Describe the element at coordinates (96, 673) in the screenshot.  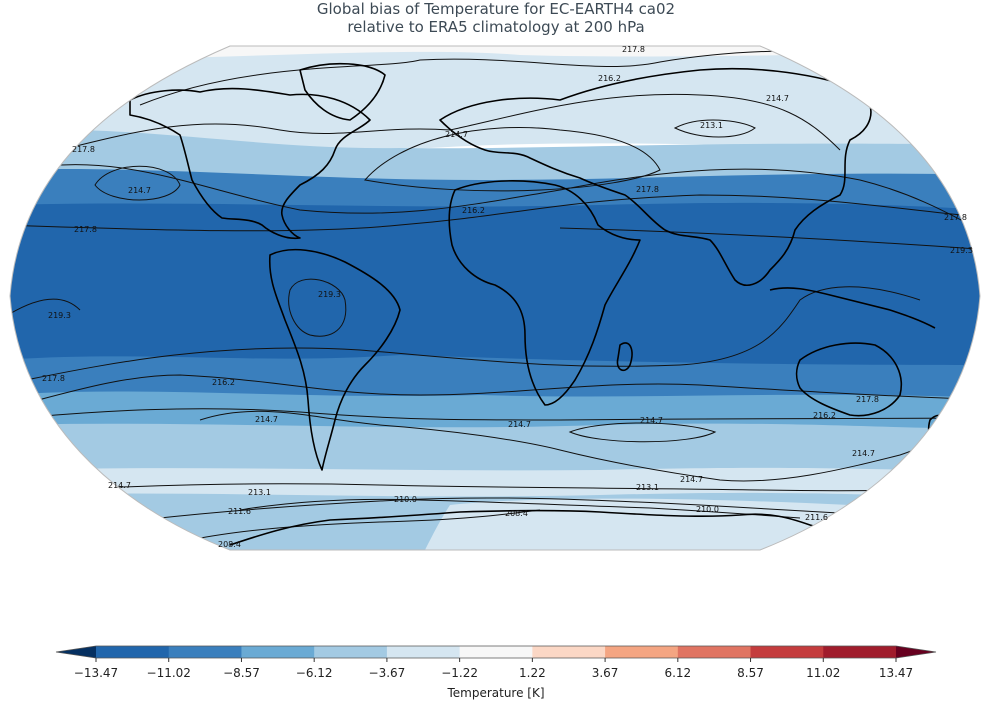
I see `colorbar-tick-label: −13.47` at that location.